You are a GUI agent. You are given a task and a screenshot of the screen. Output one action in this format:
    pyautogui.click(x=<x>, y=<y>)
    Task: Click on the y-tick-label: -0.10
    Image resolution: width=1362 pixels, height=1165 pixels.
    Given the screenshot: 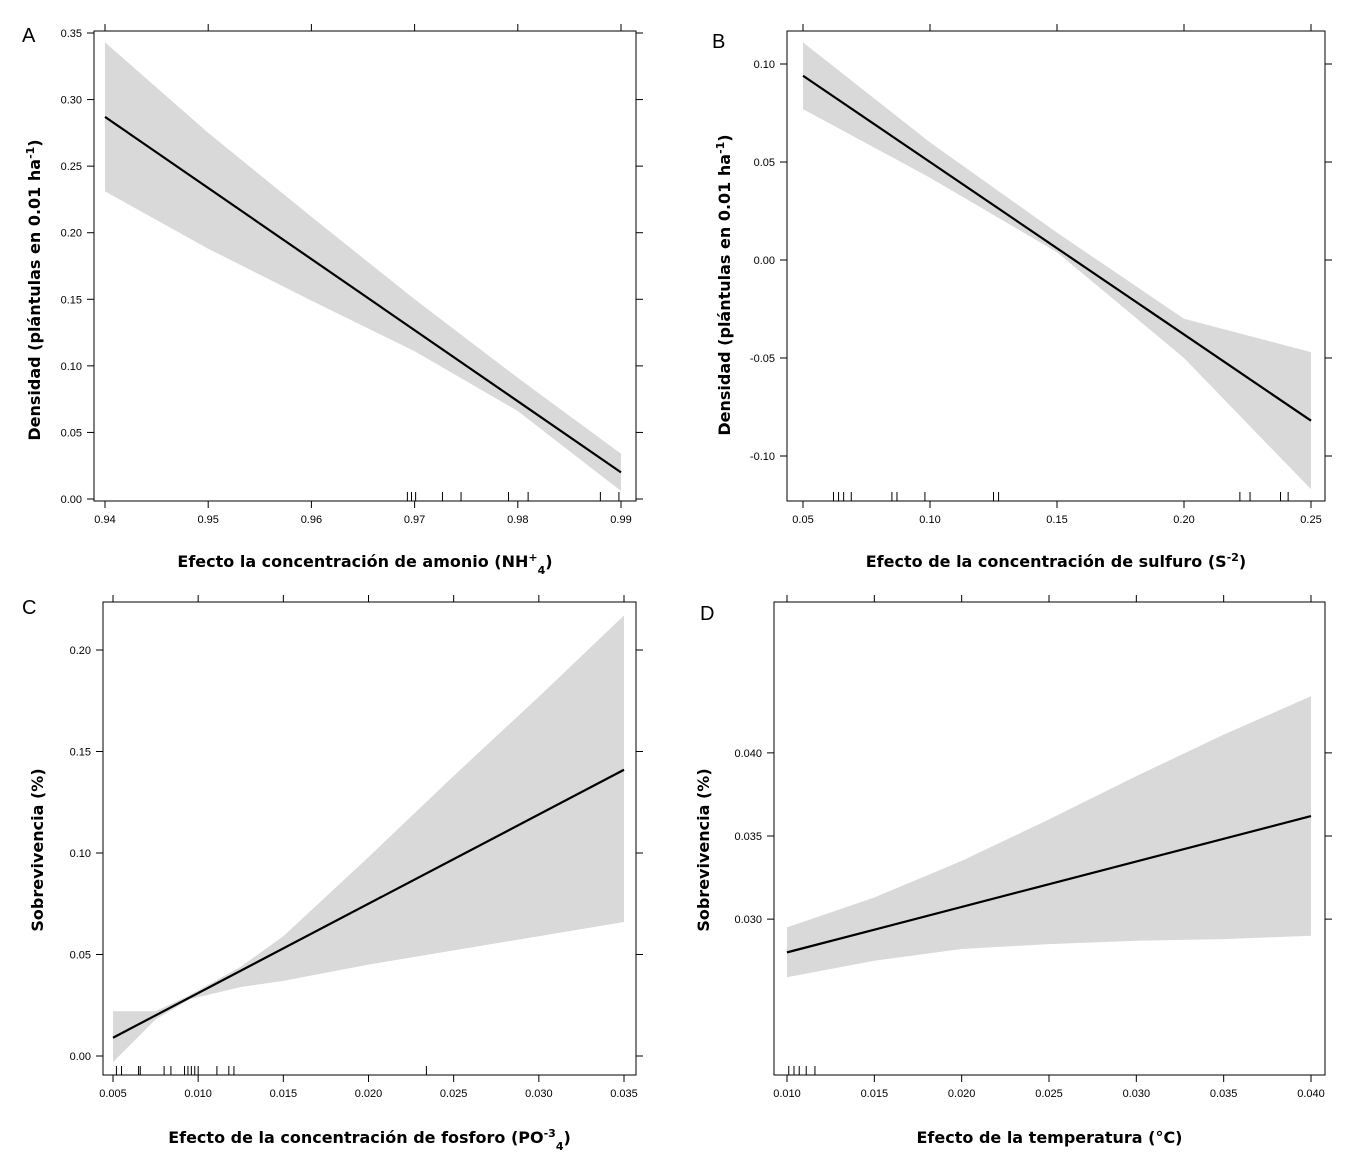 What is the action you would take?
    pyautogui.click(x=762, y=457)
    